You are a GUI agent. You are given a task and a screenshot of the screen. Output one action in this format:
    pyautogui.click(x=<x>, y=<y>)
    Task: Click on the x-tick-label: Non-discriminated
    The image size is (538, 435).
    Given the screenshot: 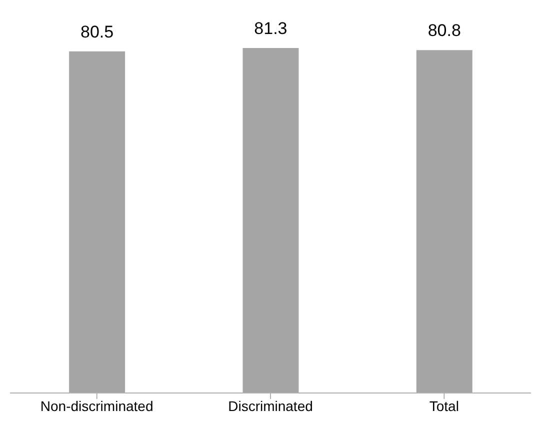 What is the action you would take?
    pyautogui.click(x=97, y=406)
    